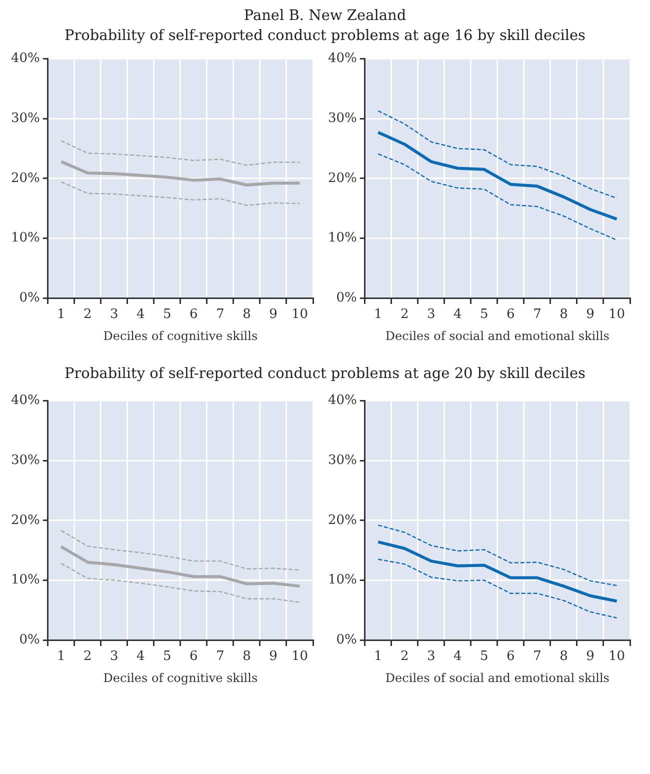  Describe the element at coordinates (325, 36) in the screenshot. I see `chart-subtitle: Probability of self-reported conduct problems at age 16 by skill deciles` at that location.